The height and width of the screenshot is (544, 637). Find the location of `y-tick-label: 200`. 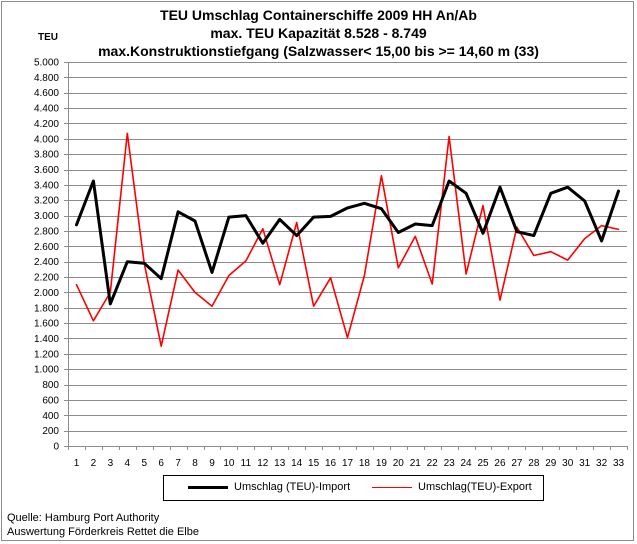

y-tick-label: 200 is located at coordinates (50, 431).